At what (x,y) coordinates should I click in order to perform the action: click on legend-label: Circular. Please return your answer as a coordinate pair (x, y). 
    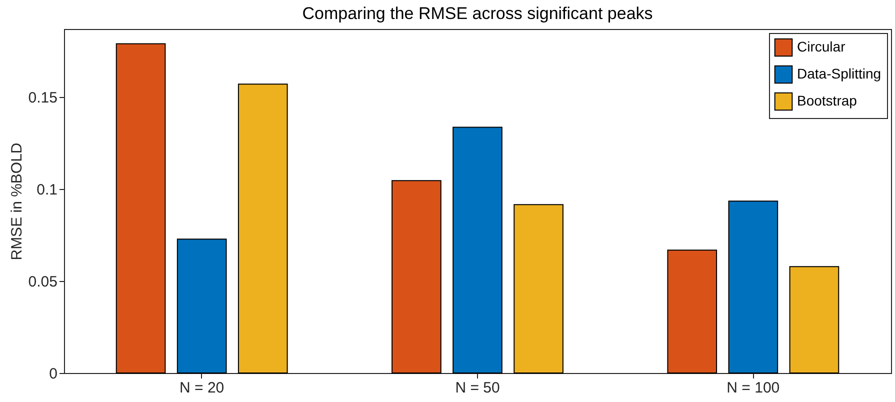
    Looking at the image, I should click on (821, 46).